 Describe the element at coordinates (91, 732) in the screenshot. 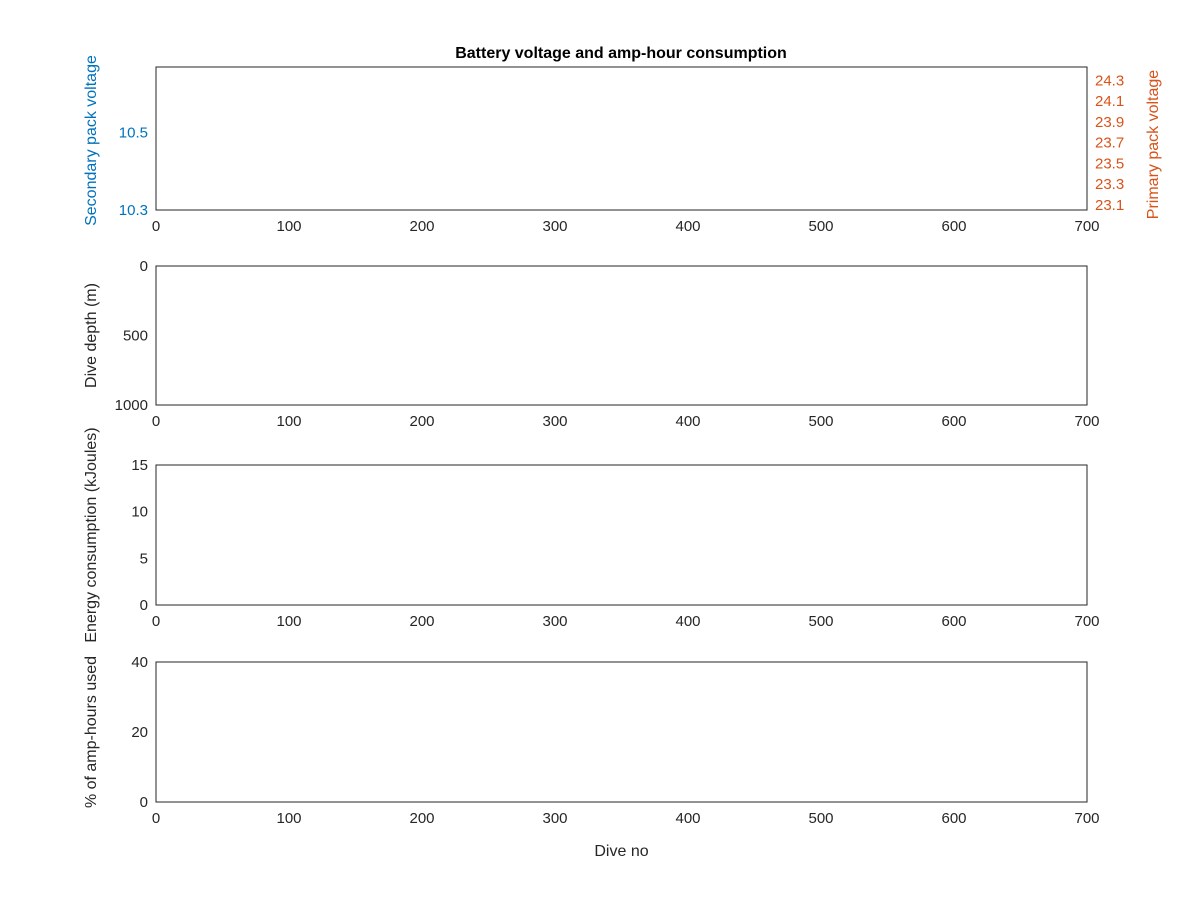

I see `y-axis-label: % of amp-hours used` at that location.